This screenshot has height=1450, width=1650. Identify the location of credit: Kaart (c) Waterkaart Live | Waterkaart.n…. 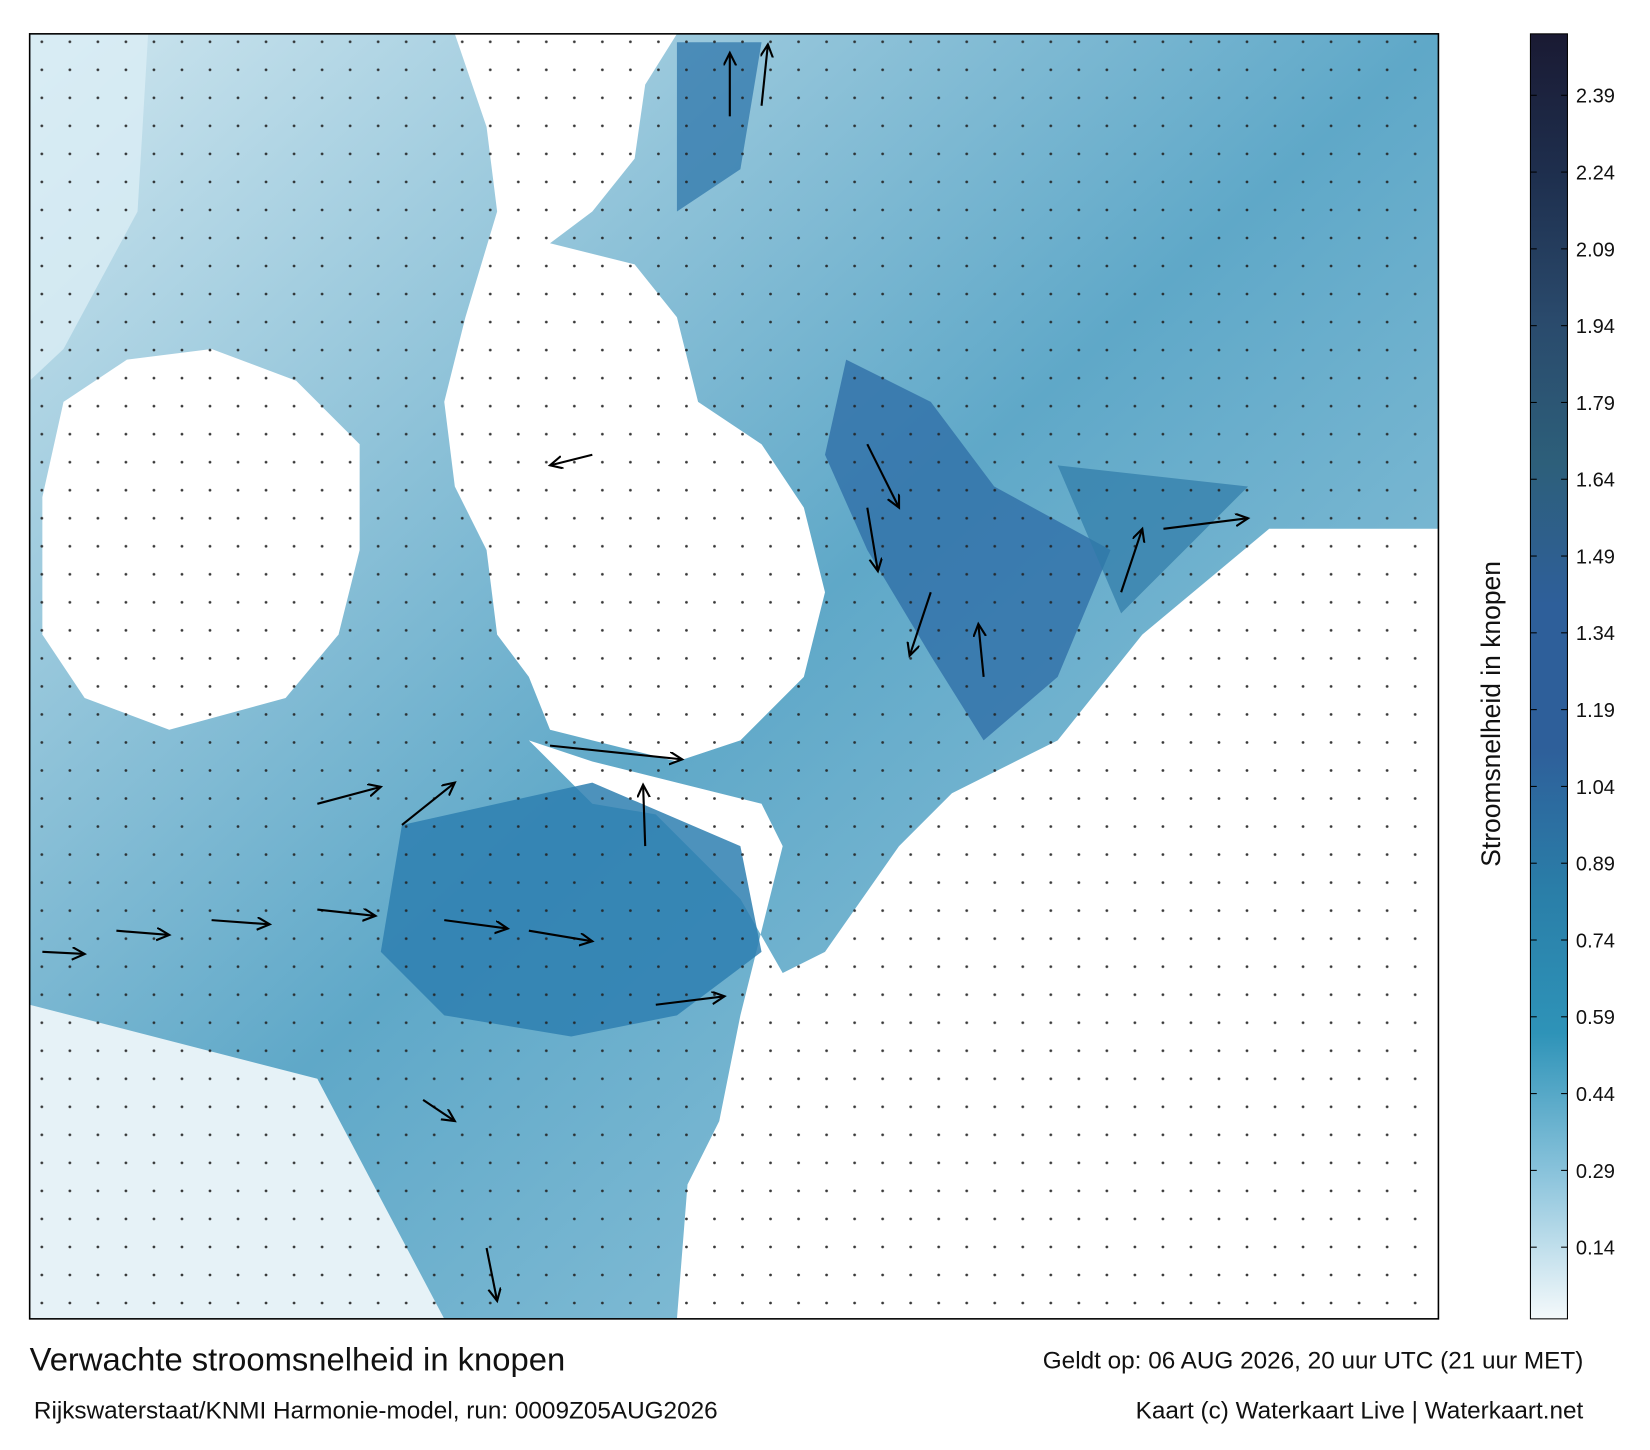
(1360, 1410).